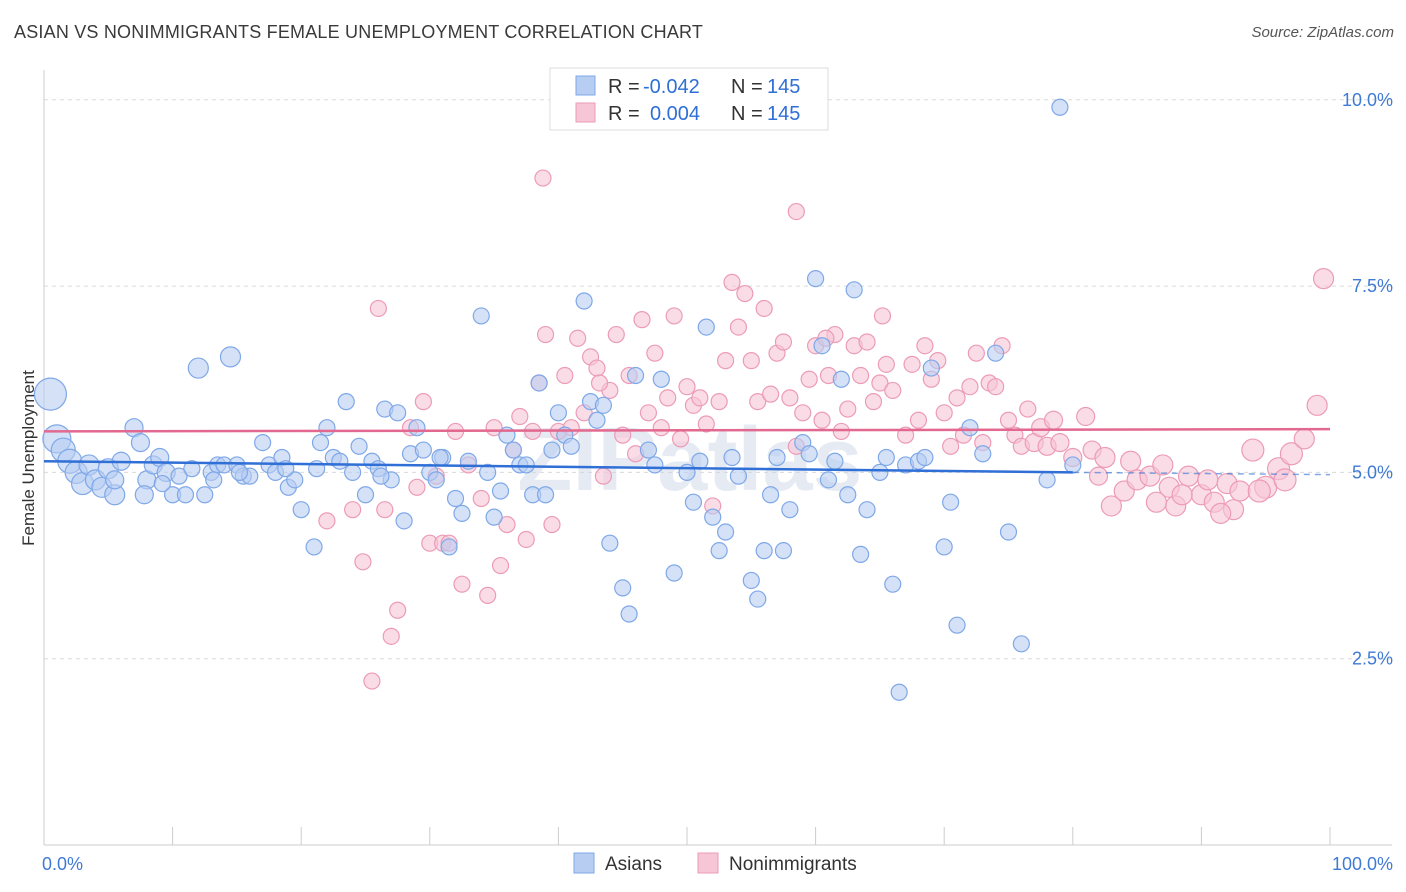 The width and height of the screenshot is (1406, 892). Describe the element at coordinates (624, 87) in the screenshot. I see `legend-r-label-1: R =` at that location.